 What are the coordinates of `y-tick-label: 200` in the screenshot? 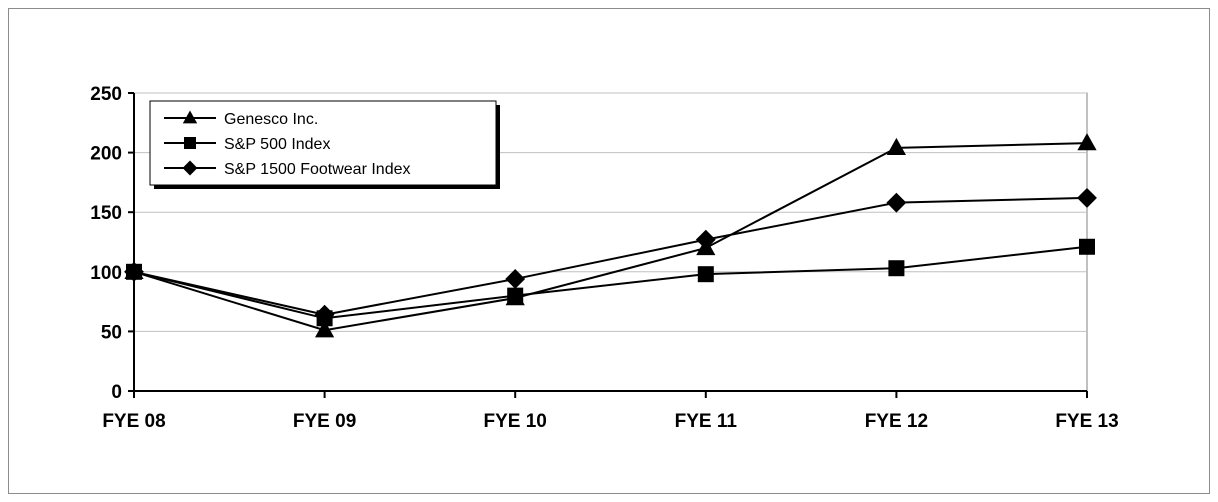 It's located at (106, 154).